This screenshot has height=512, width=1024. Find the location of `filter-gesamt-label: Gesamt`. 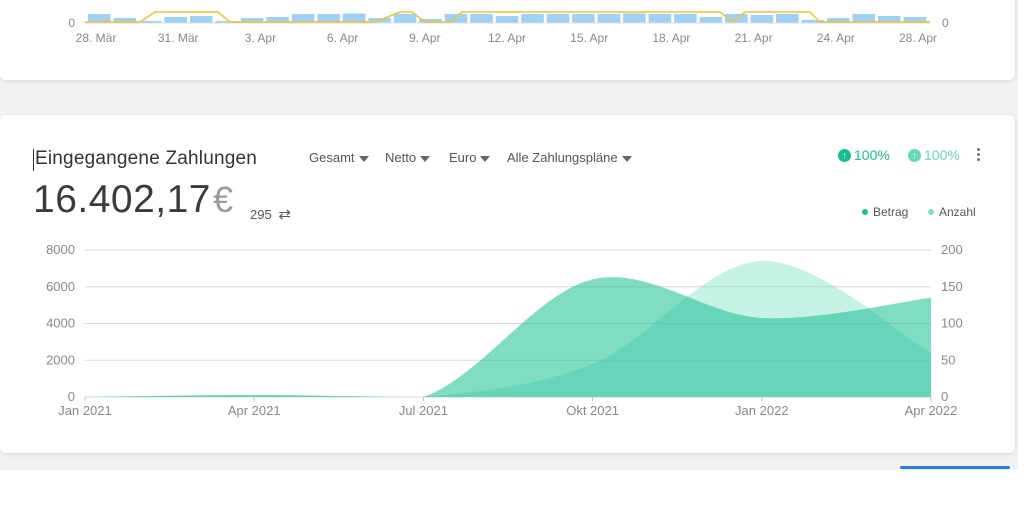

filter-gesamt-label: Gesamt is located at coordinates (332, 157).